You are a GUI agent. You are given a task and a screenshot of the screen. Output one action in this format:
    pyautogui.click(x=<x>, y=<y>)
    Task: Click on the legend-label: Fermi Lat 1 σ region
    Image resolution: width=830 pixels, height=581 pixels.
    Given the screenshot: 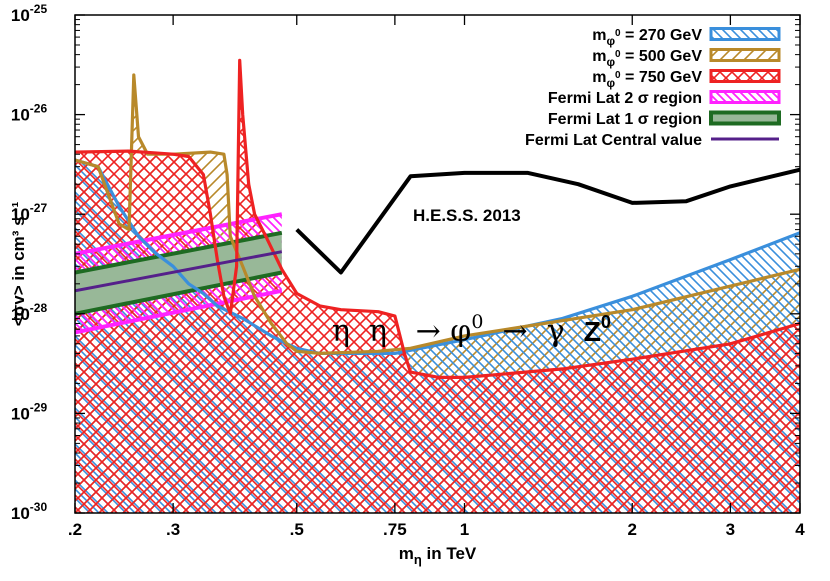 What is the action you would take?
    pyautogui.click(x=625, y=119)
    